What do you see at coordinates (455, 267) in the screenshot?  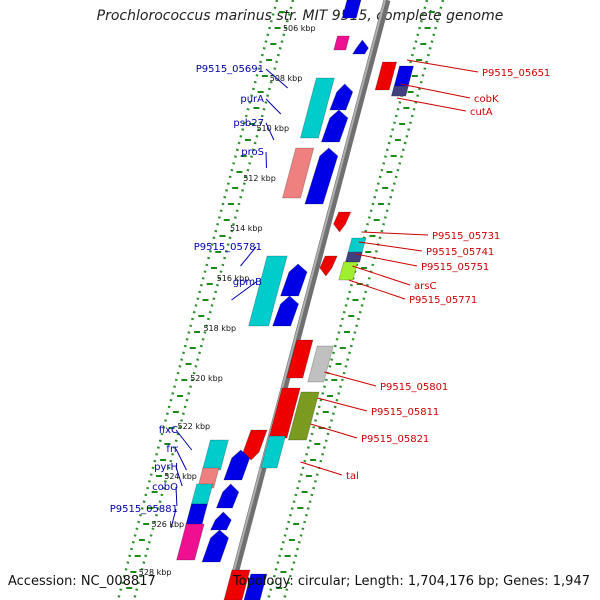 I see `gene-label-right: P9515_05751` at bounding box center [455, 267].